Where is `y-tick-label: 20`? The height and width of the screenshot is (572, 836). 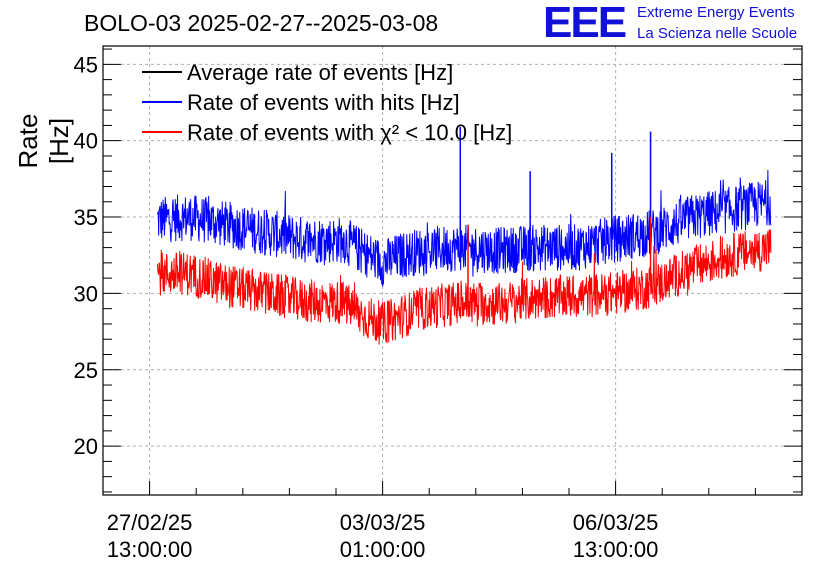
y-tick-label: 20 is located at coordinates (86, 446).